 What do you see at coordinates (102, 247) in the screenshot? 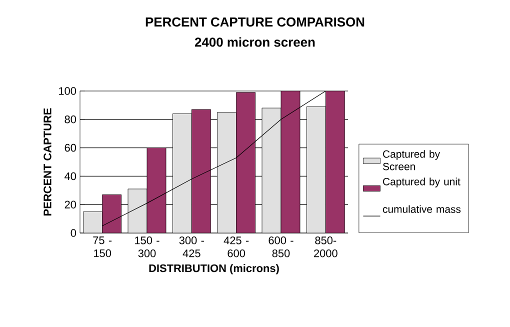
I see `x-tick-label: 75 - 150` at bounding box center [102, 247].